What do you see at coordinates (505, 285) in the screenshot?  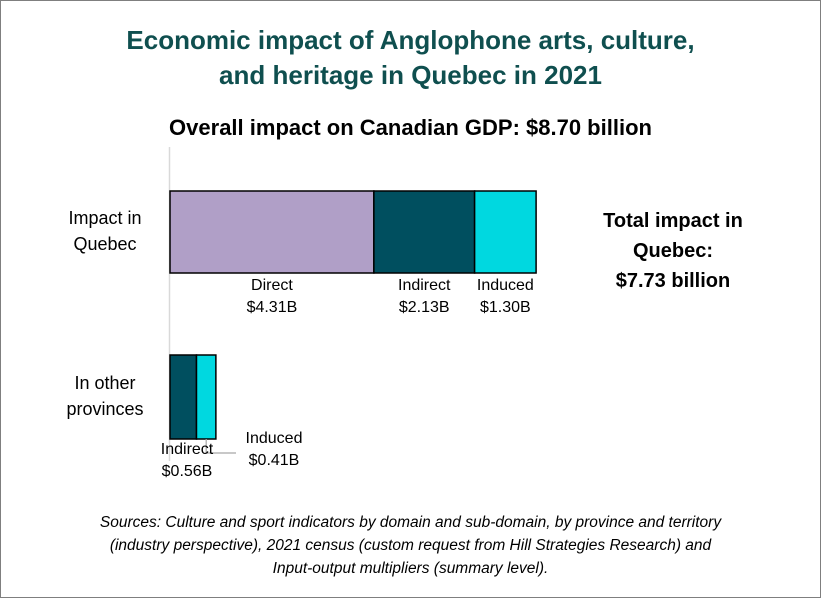 I see `data-label-induced-0-line-0: Induced` at bounding box center [505, 285].